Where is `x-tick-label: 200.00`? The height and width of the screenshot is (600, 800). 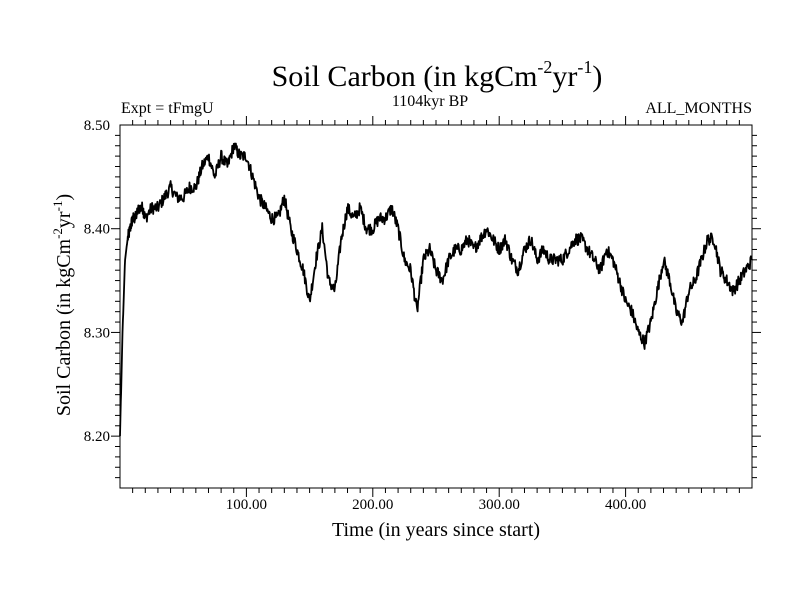 x-tick-label: 200.00 is located at coordinates (372, 505).